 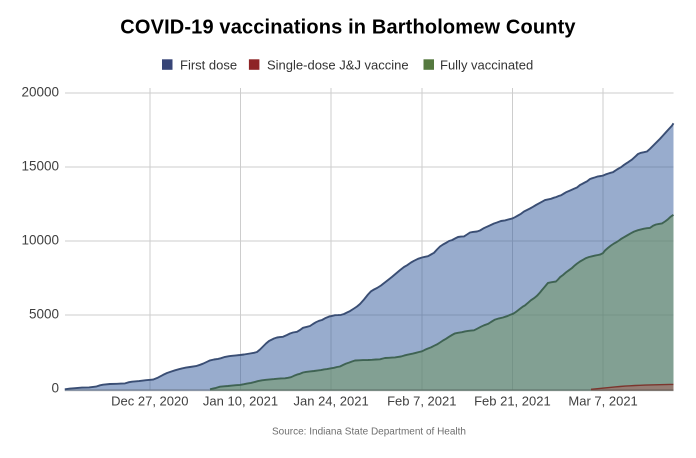 I want to click on svg-text: 20000, so click(x=40, y=92).